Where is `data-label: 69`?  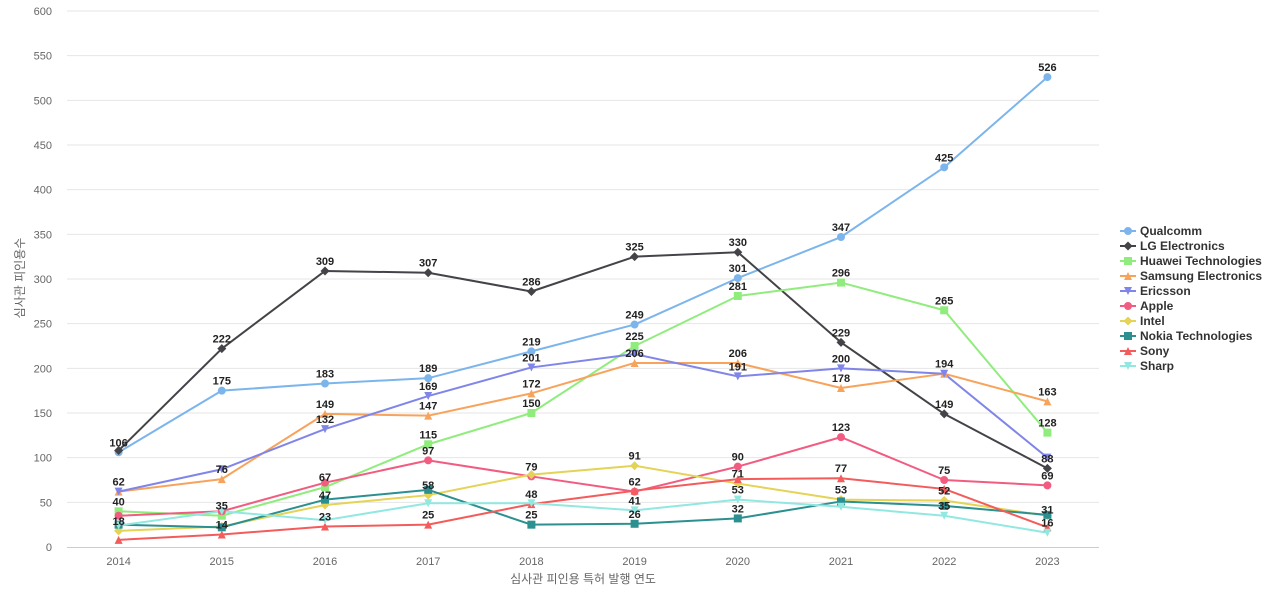 data-label: 69 is located at coordinates (1047, 476).